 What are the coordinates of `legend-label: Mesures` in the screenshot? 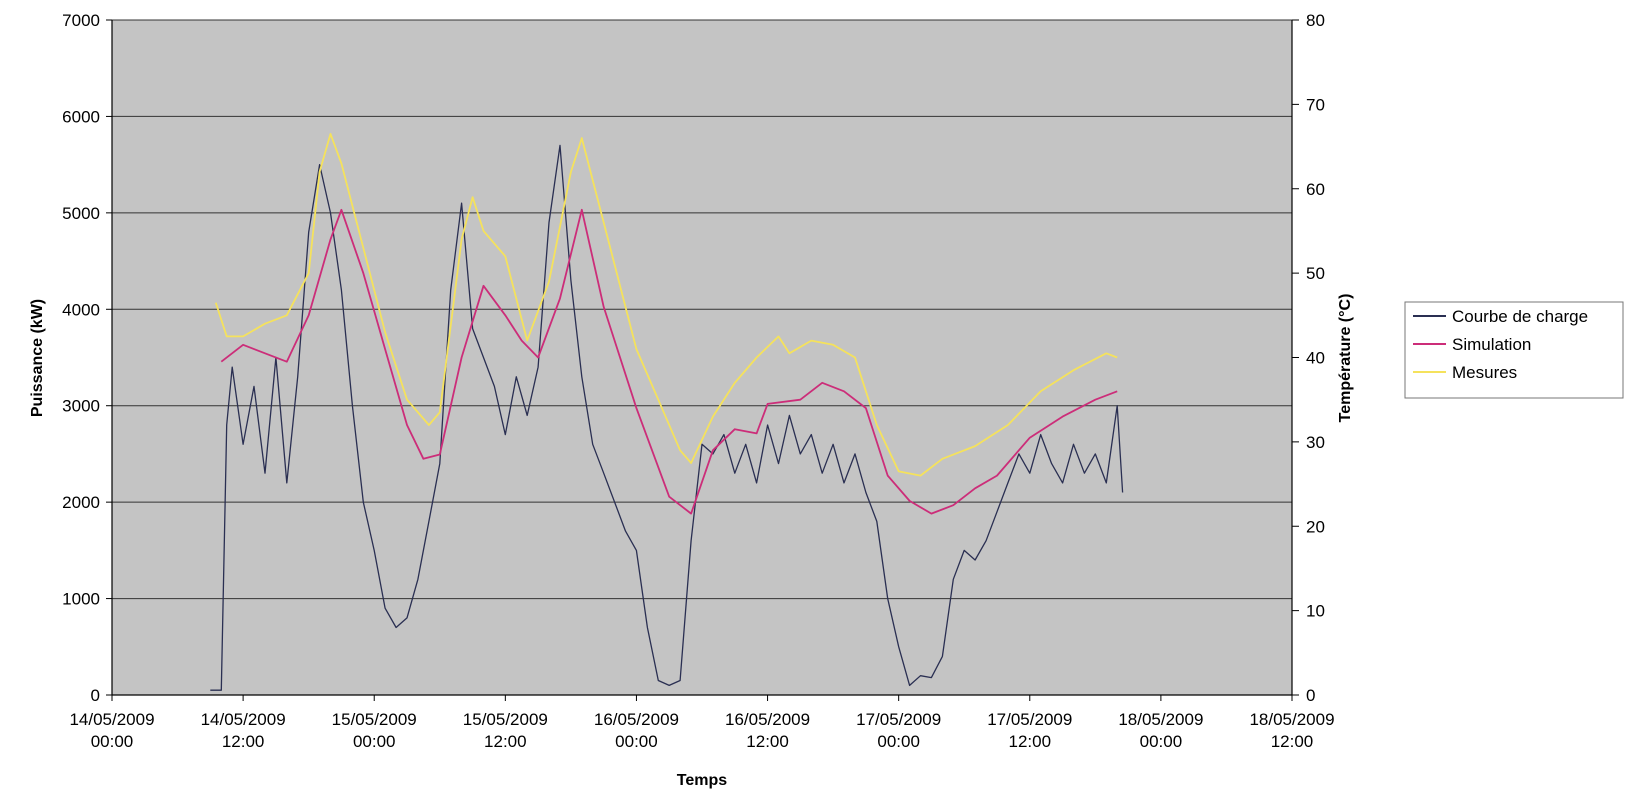 It's located at (1484, 372).